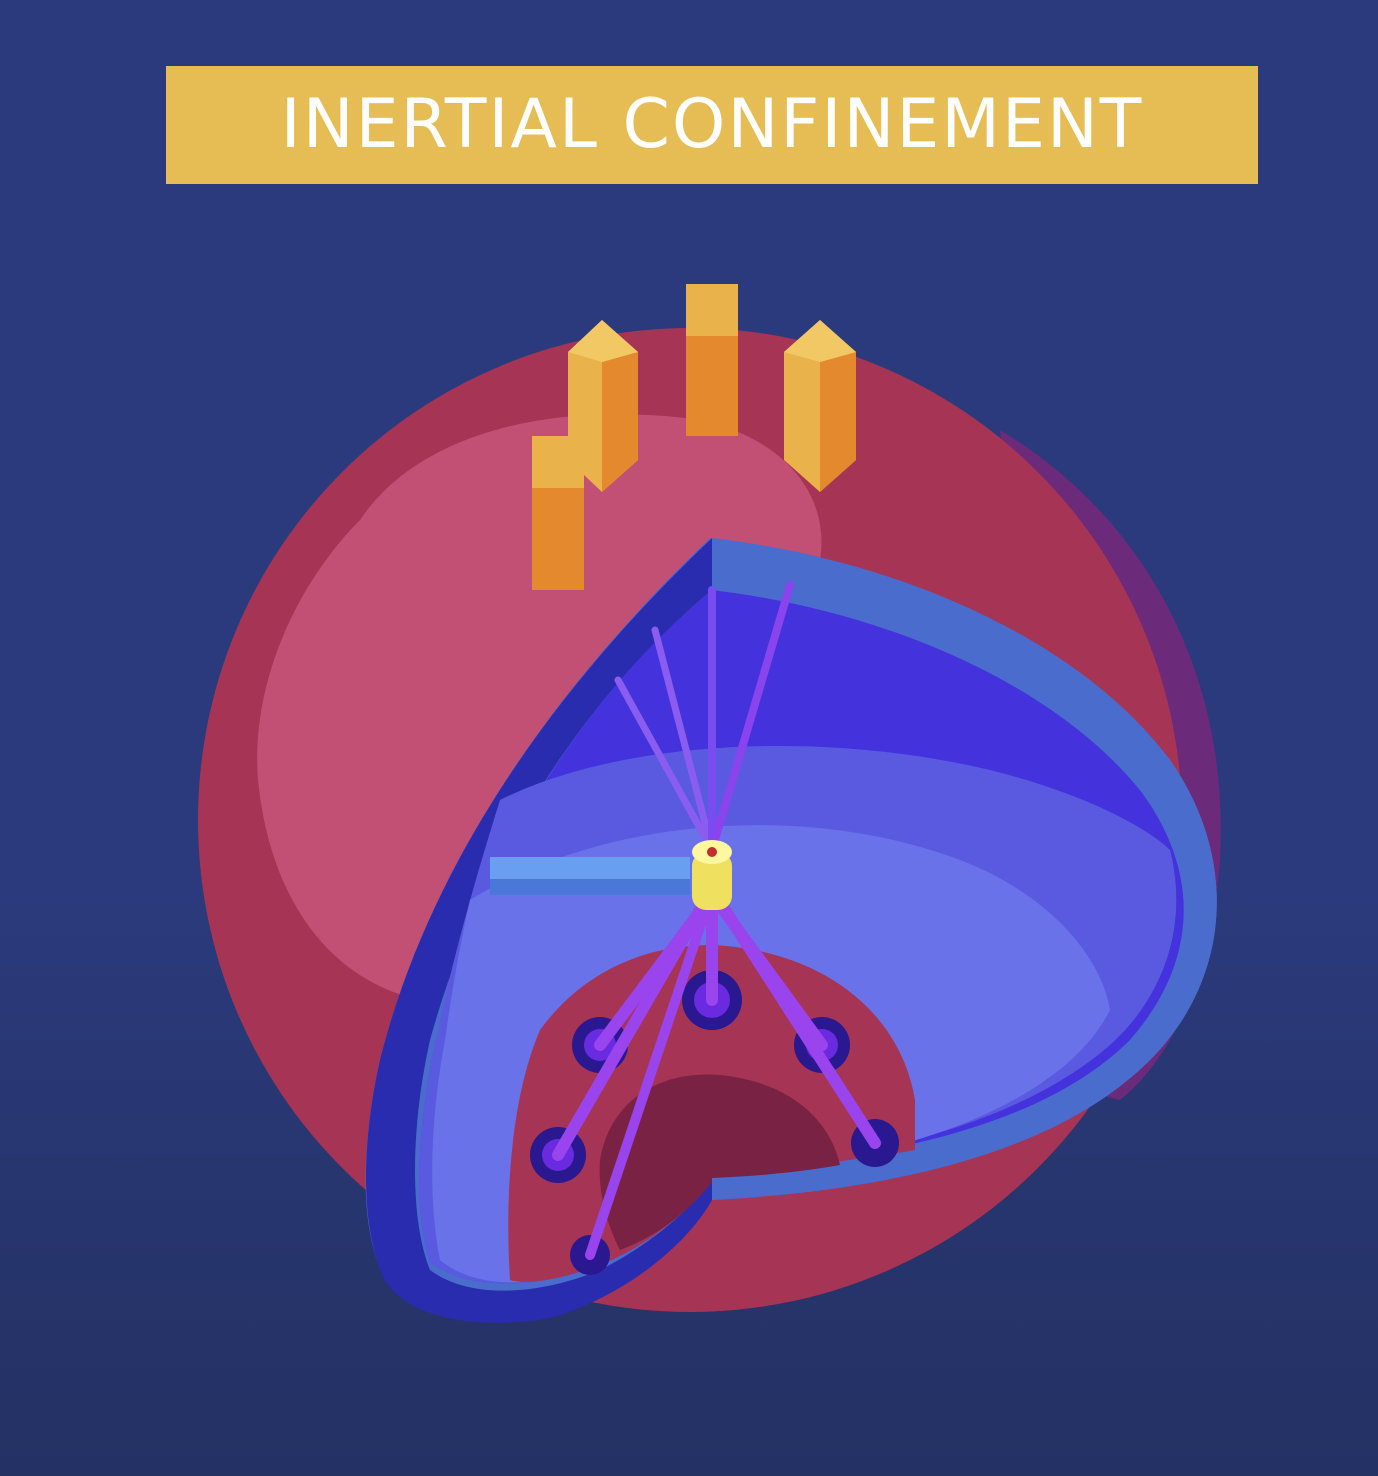  Describe the element at coordinates (719, 1162) in the screenshot. I see `inner-chamber-opening` at that location.